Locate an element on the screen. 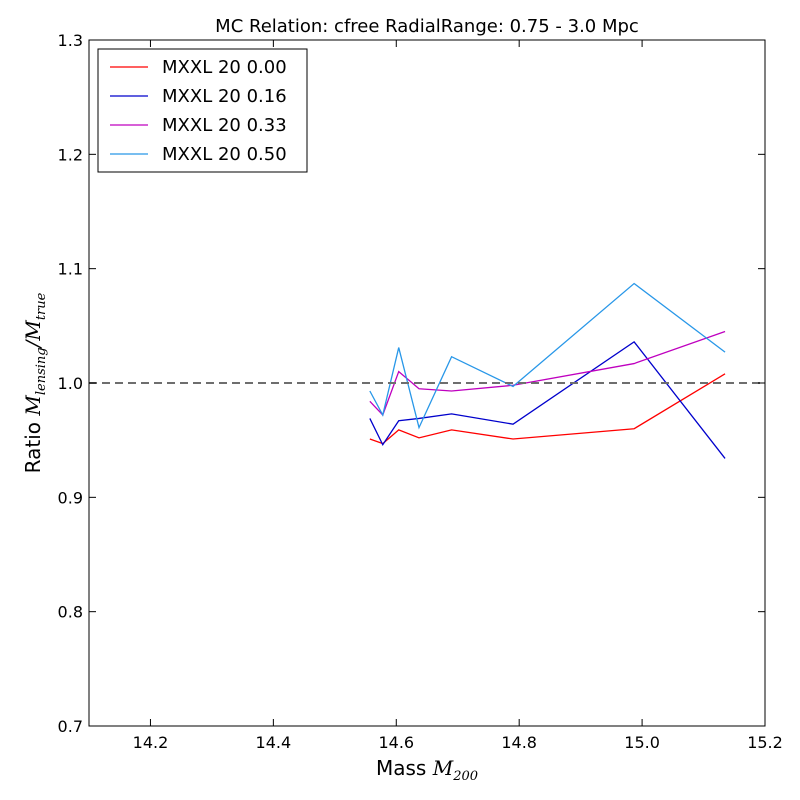 The image size is (800, 800). legend-frame is located at coordinates (202, 110).